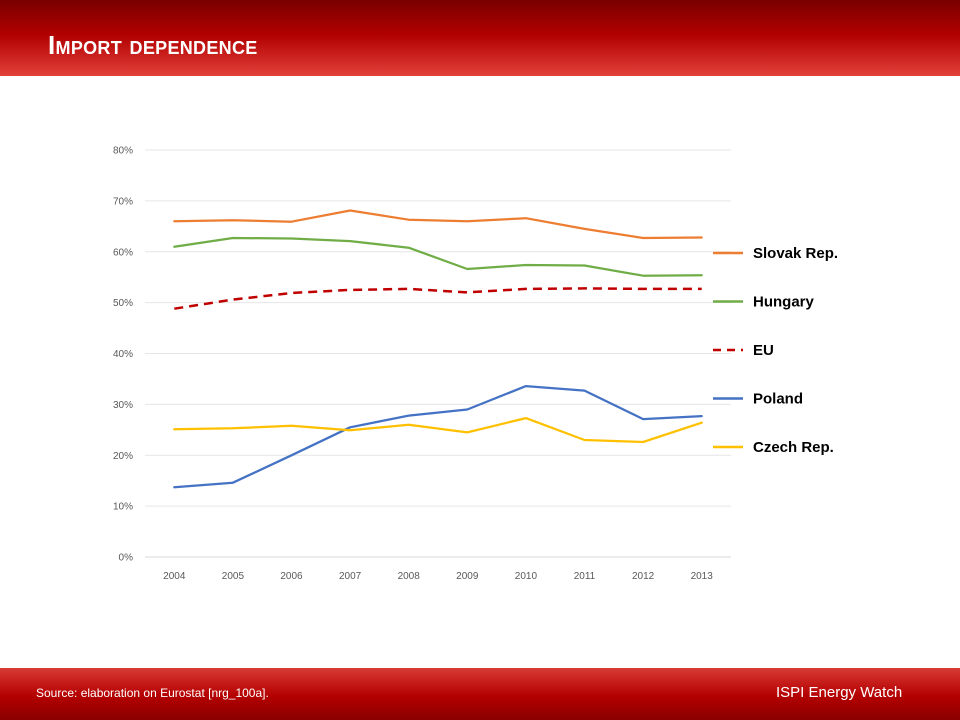 Image resolution: width=960 pixels, height=720 pixels. What do you see at coordinates (123, 303) in the screenshot?
I see `y-tick-label: 50%` at bounding box center [123, 303].